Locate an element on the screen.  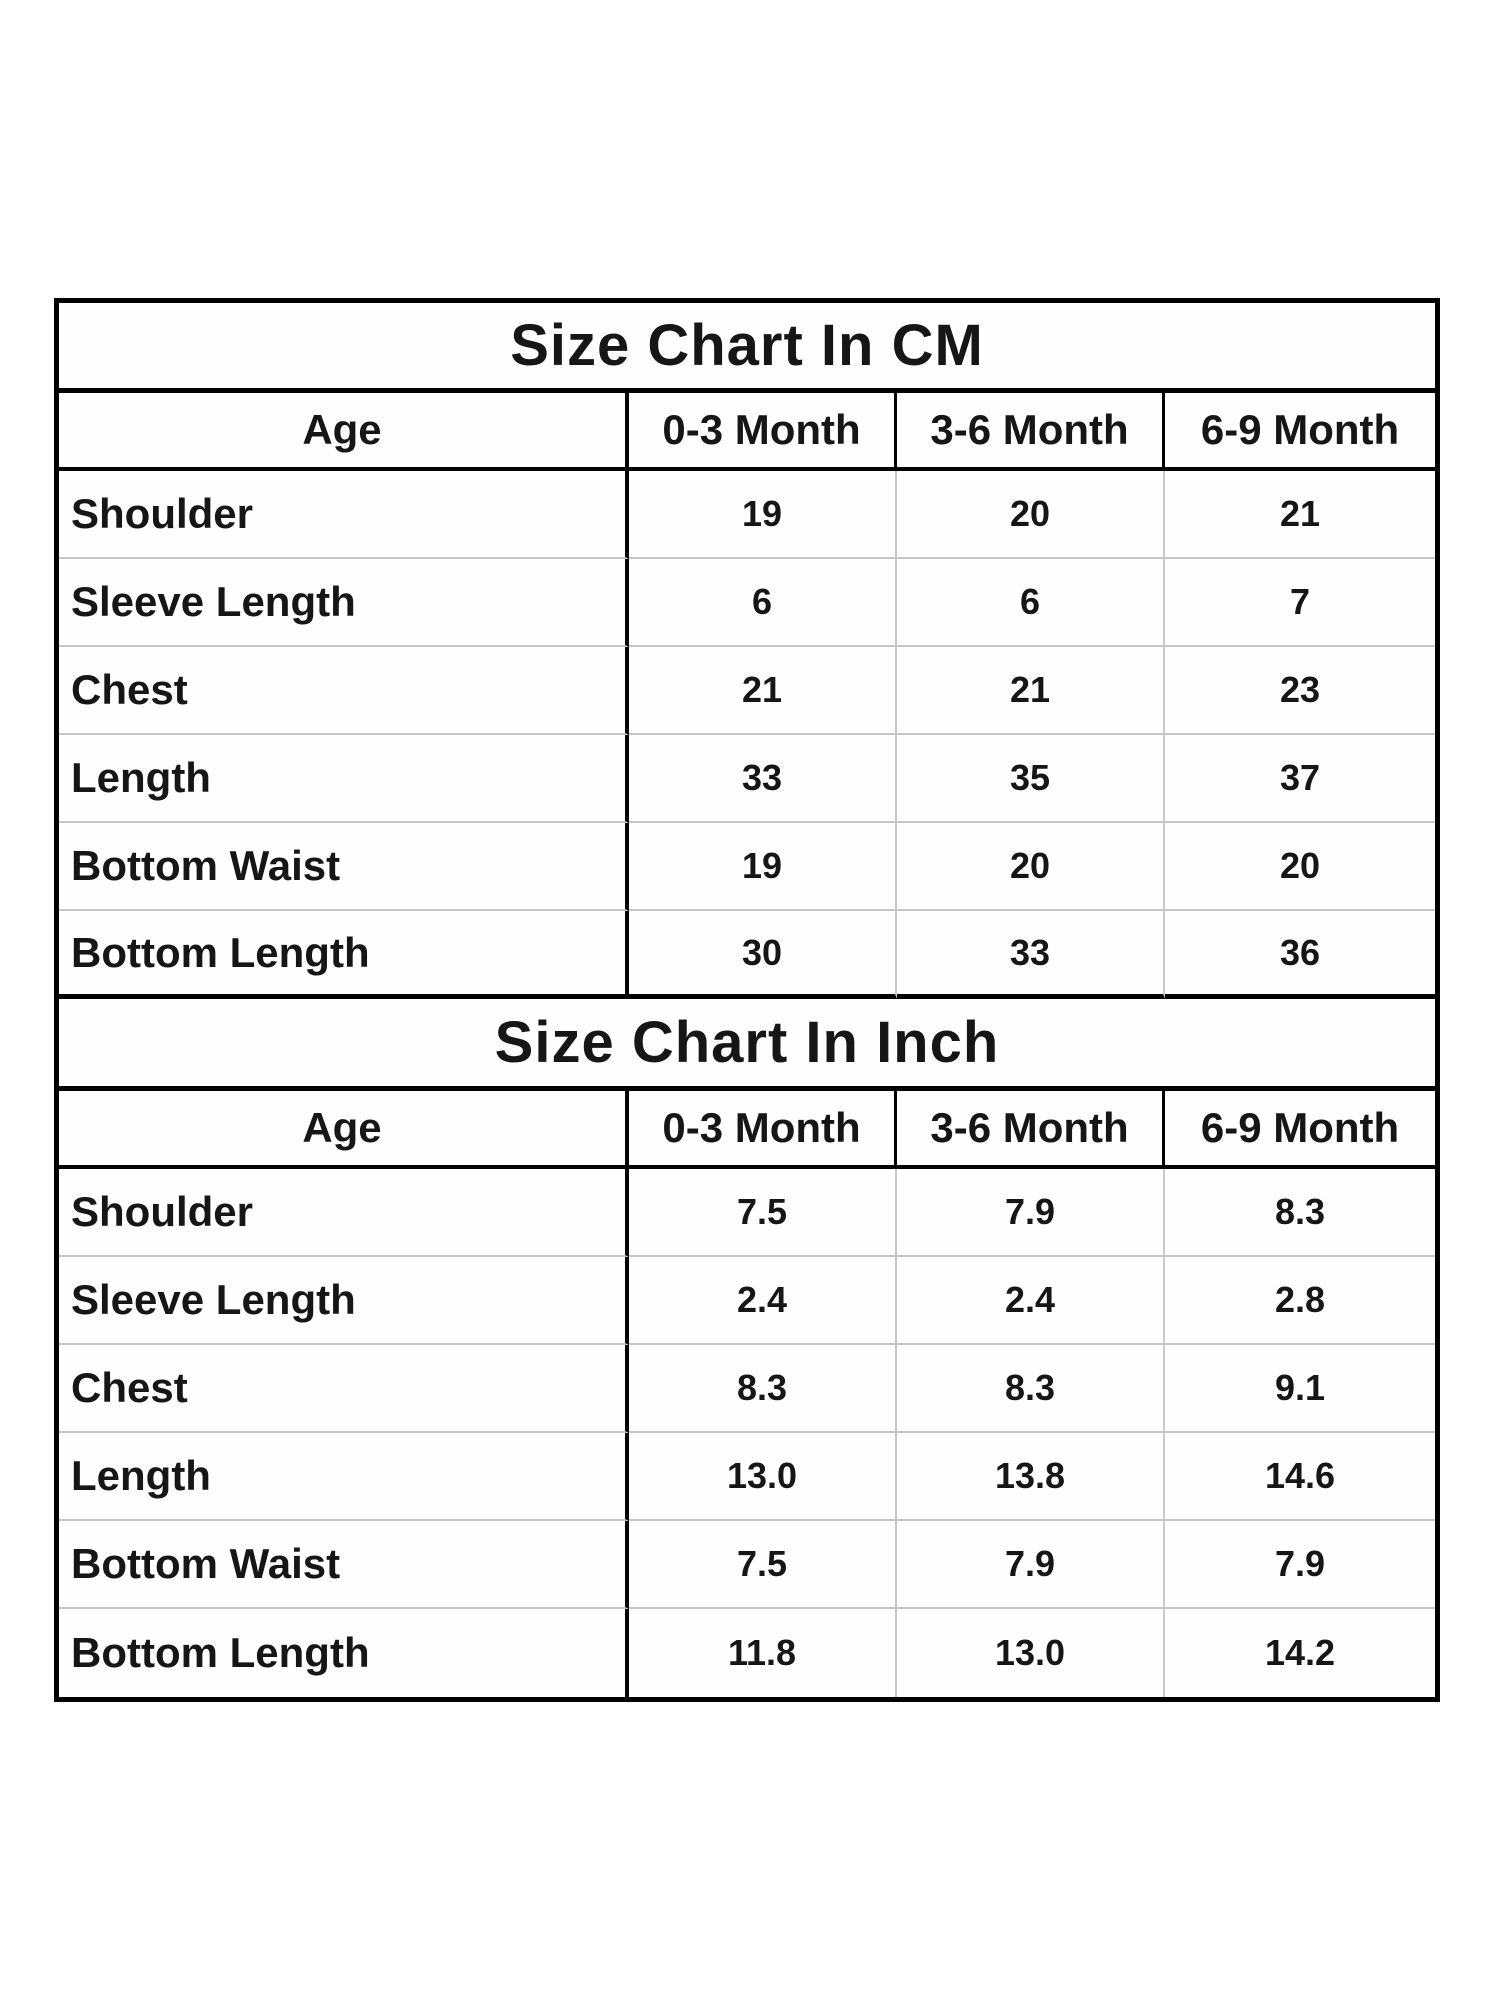
inch-header-6-9-month: 6-9 Month is located at coordinates (1300, 1130).